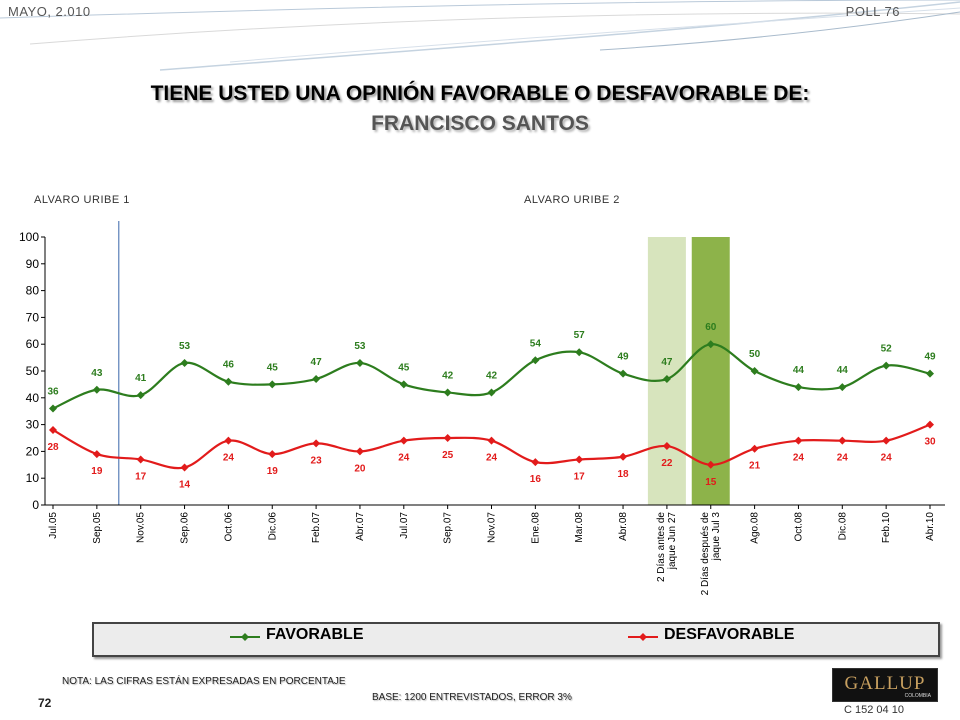 The height and width of the screenshot is (720, 960). Describe the element at coordinates (572, 200) in the screenshot. I see `period-label-uribe-2: ALVARO URIBE 2` at that location.